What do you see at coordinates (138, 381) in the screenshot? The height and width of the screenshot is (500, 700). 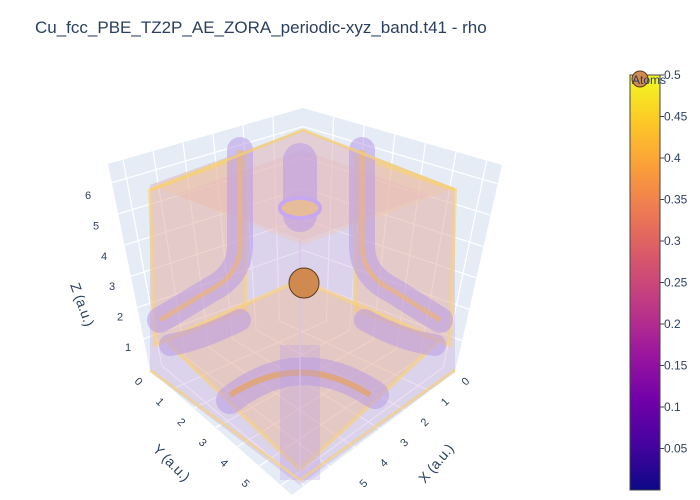 I see `y-tick-label: 0` at bounding box center [138, 381].